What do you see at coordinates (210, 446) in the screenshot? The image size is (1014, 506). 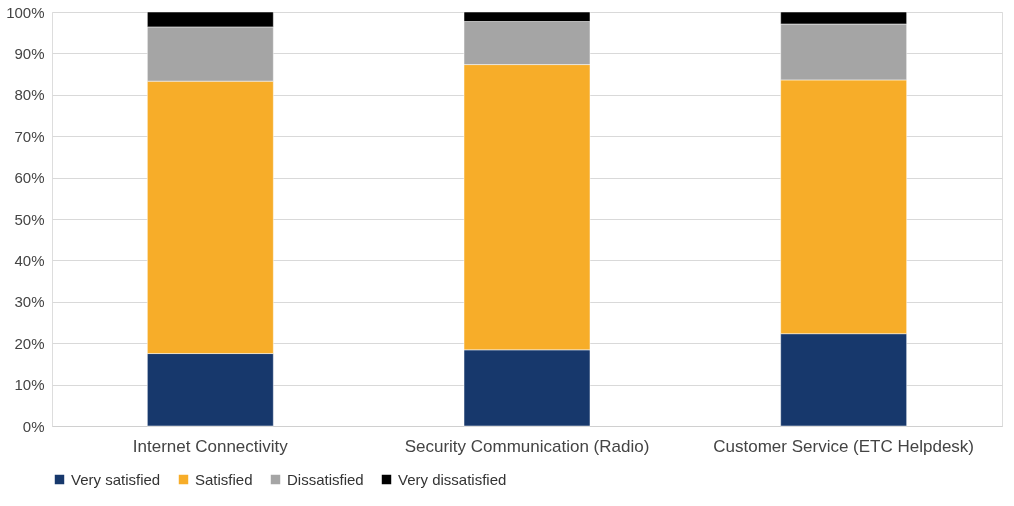 I see `x-tick-label: Internet Connectivity` at bounding box center [210, 446].